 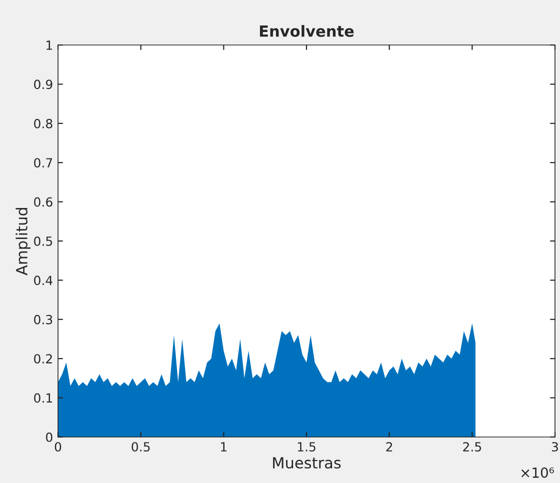 I want to click on y-tick-label: 0.7, so click(x=43, y=163).